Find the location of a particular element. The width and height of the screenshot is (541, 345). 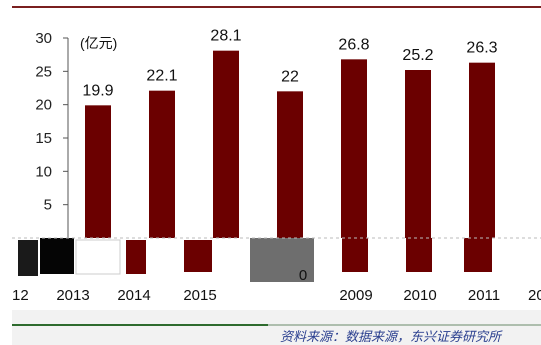

y-tick-label: 20 is located at coordinates (43, 105).